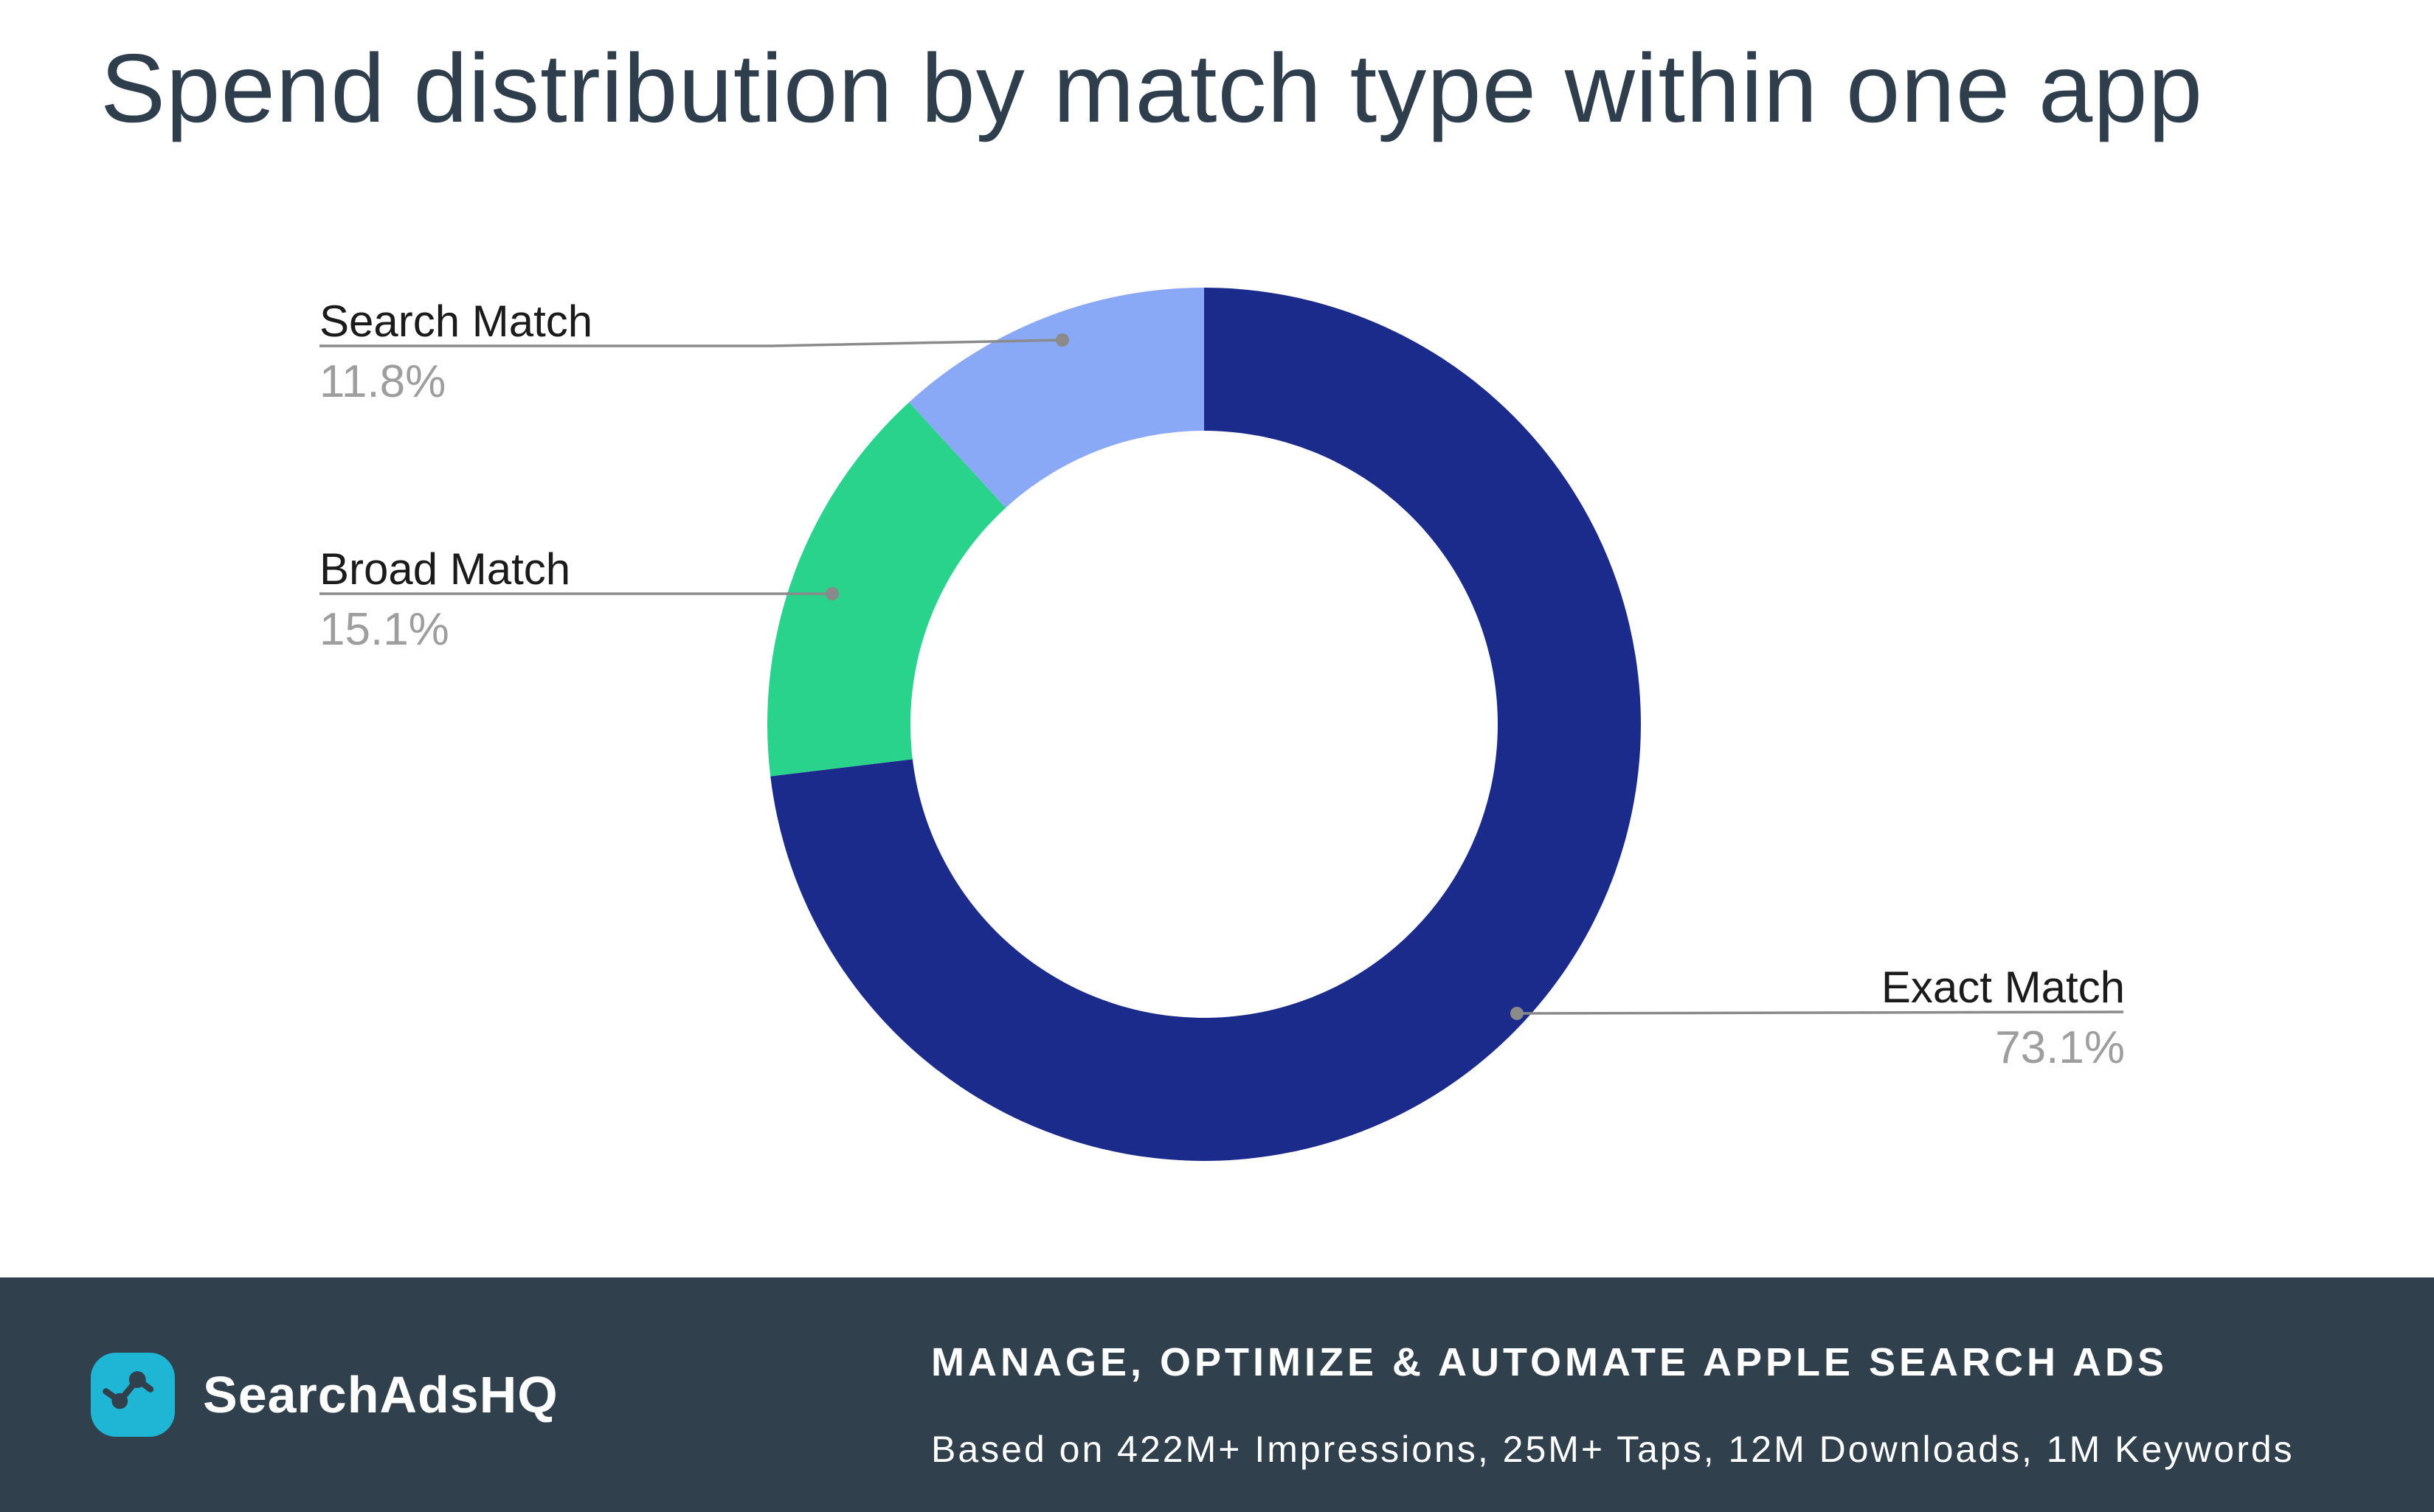 This screenshot has width=2434, height=1512. What do you see at coordinates (455, 351) in the screenshot?
I see `callout-search-match: Search Match 11.8%` at bounding box center [455, 351].